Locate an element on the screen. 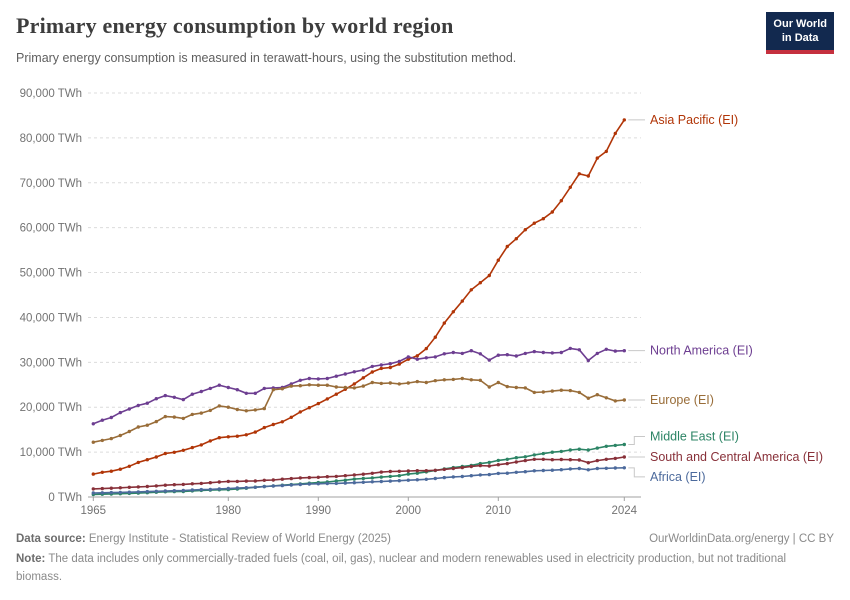  x-tick-label: 1980 is located at coordinates (229, 511).